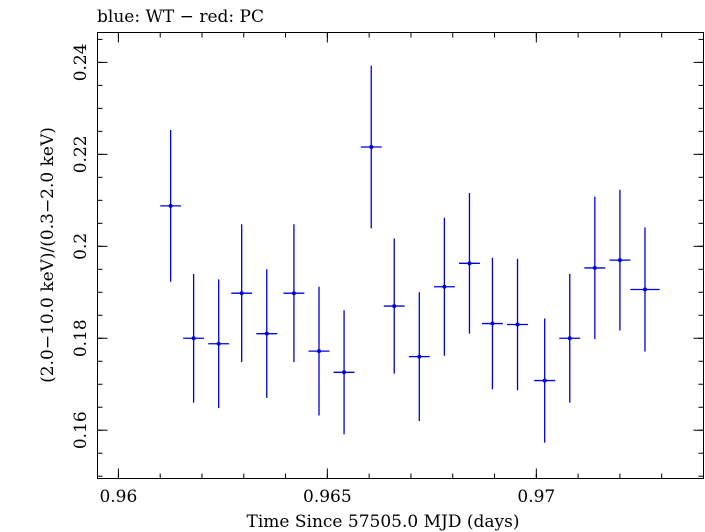 The height and width of the screenshot is (532, 705). What do you see at coordinates (81, 154) in the screenshot?
I see `y-tick-label: 0.22` at bounding box center [81, 154].